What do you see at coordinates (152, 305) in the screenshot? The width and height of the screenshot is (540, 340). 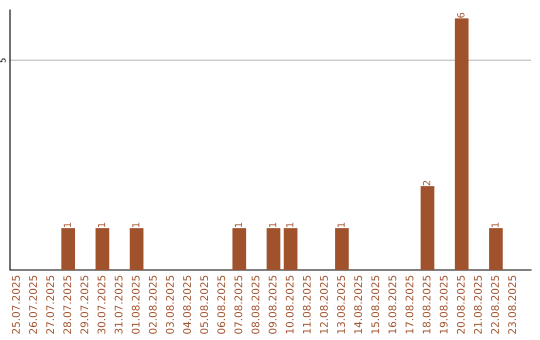 I see `x-tick-label: 02.08.2025` at bounding box center [152, 305].